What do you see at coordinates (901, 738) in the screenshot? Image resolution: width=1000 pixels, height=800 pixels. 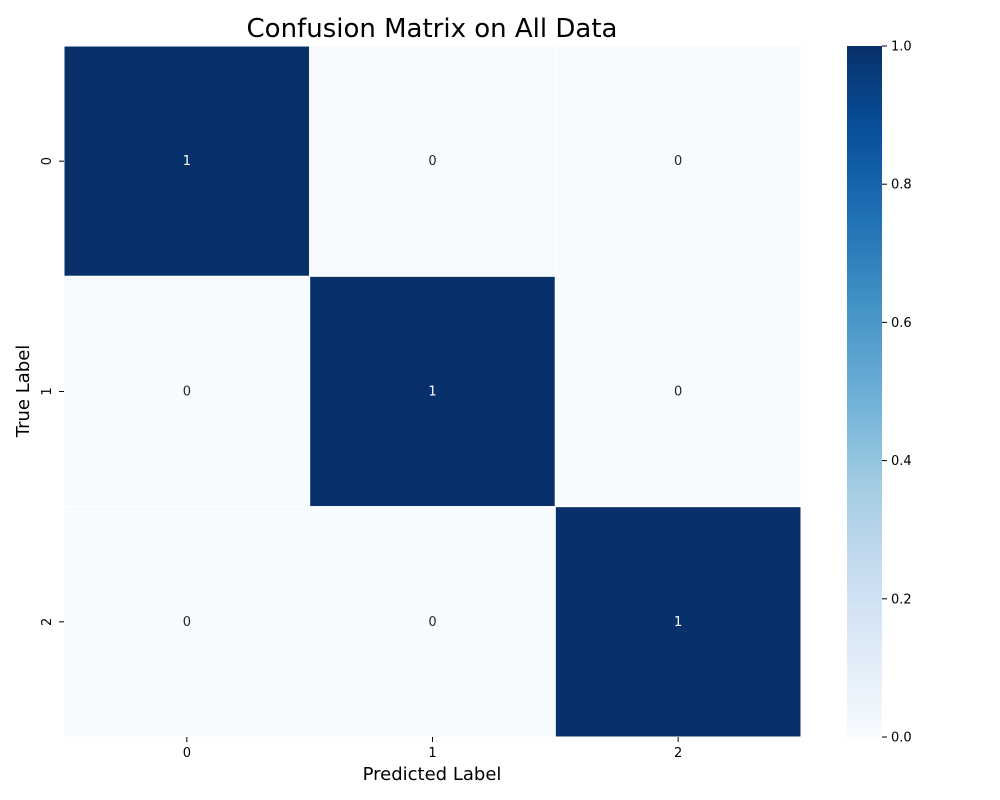 I see `colorbar-tick-label: 0.0` at bounding box center [901, 738].